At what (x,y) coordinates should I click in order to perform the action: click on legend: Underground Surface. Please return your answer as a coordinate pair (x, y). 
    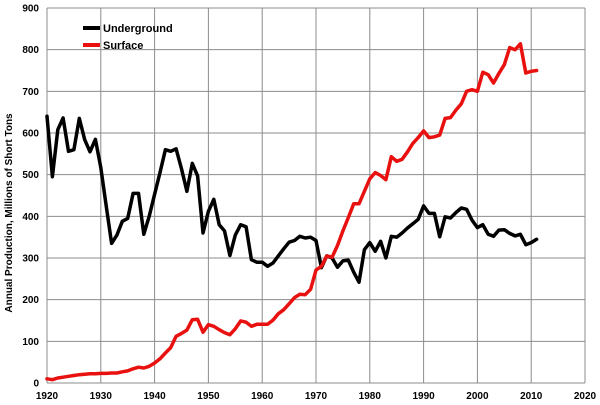
    Looking at the image, I should click on (128, 37).